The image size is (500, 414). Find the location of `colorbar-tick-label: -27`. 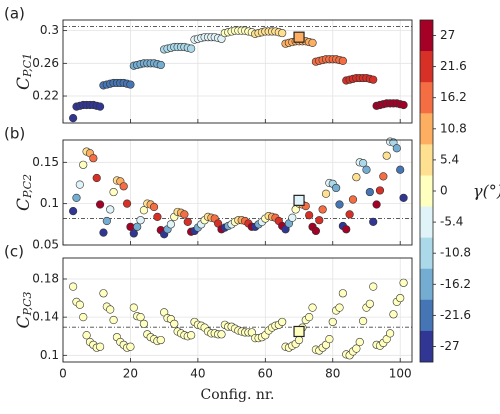

colorbar-tick-label: -27 is located at coordinates (450, 346).